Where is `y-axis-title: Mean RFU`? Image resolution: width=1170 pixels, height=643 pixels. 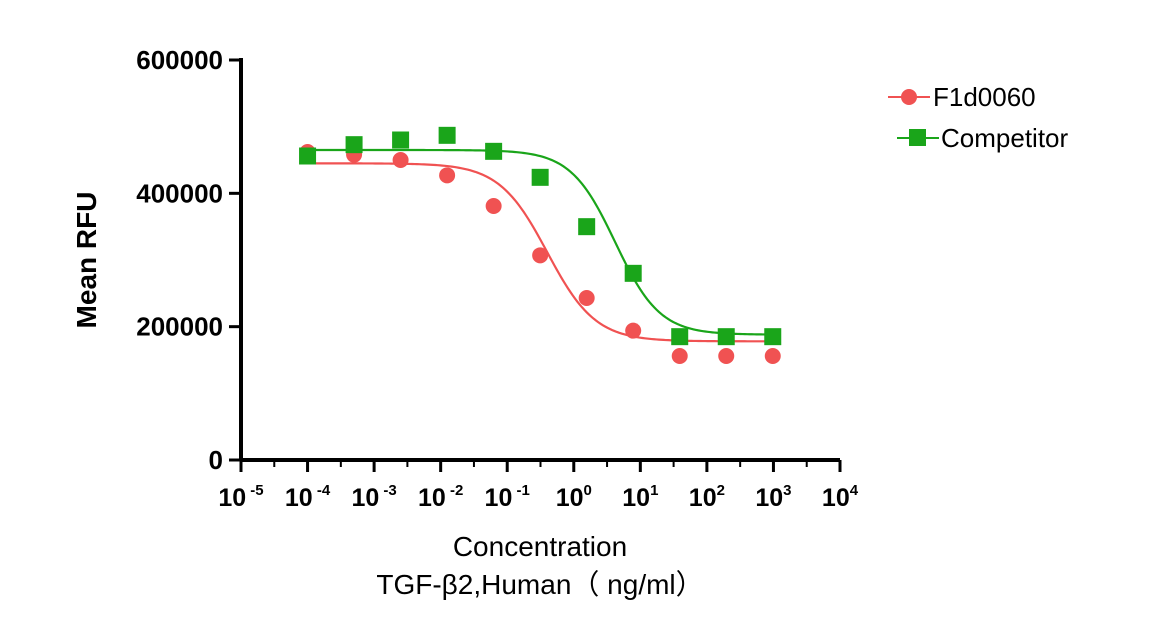 y-axis-title: Mean RFU is located at coordinates (86, 260).